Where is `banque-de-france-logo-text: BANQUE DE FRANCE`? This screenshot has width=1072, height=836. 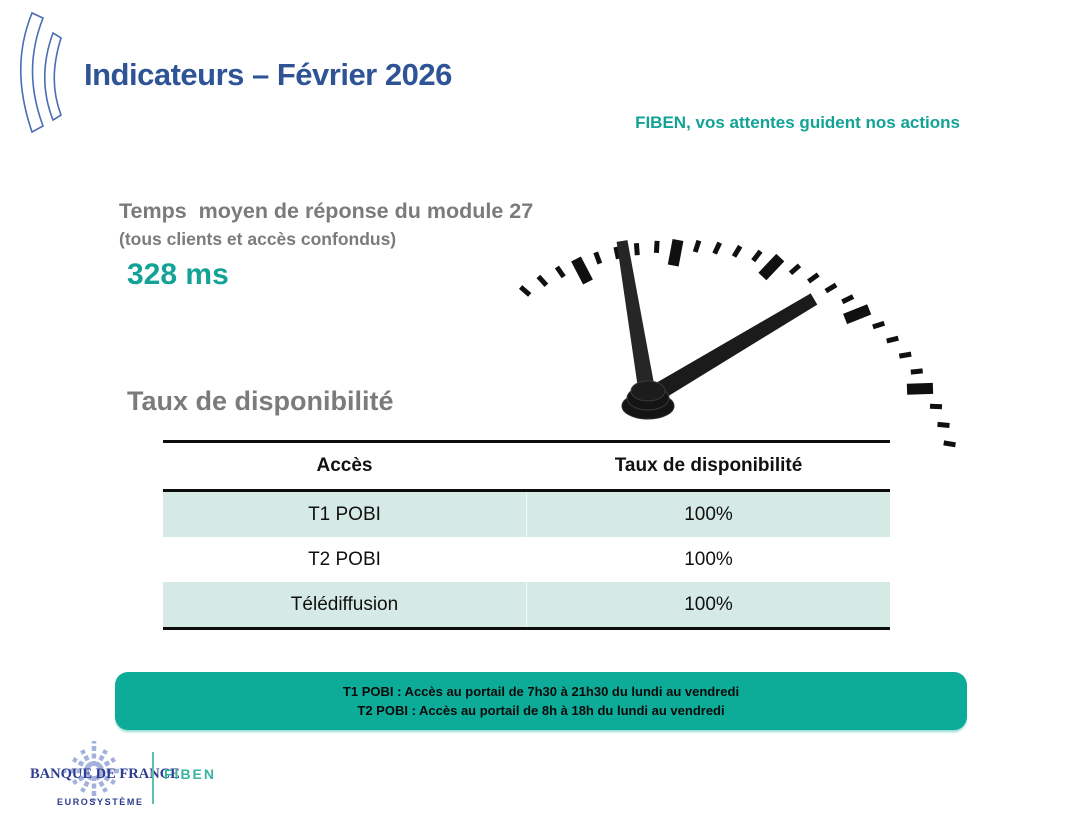
banque-de-france-logo-text: BANQUE DE FRANCE is located at coordinates (105, 774).